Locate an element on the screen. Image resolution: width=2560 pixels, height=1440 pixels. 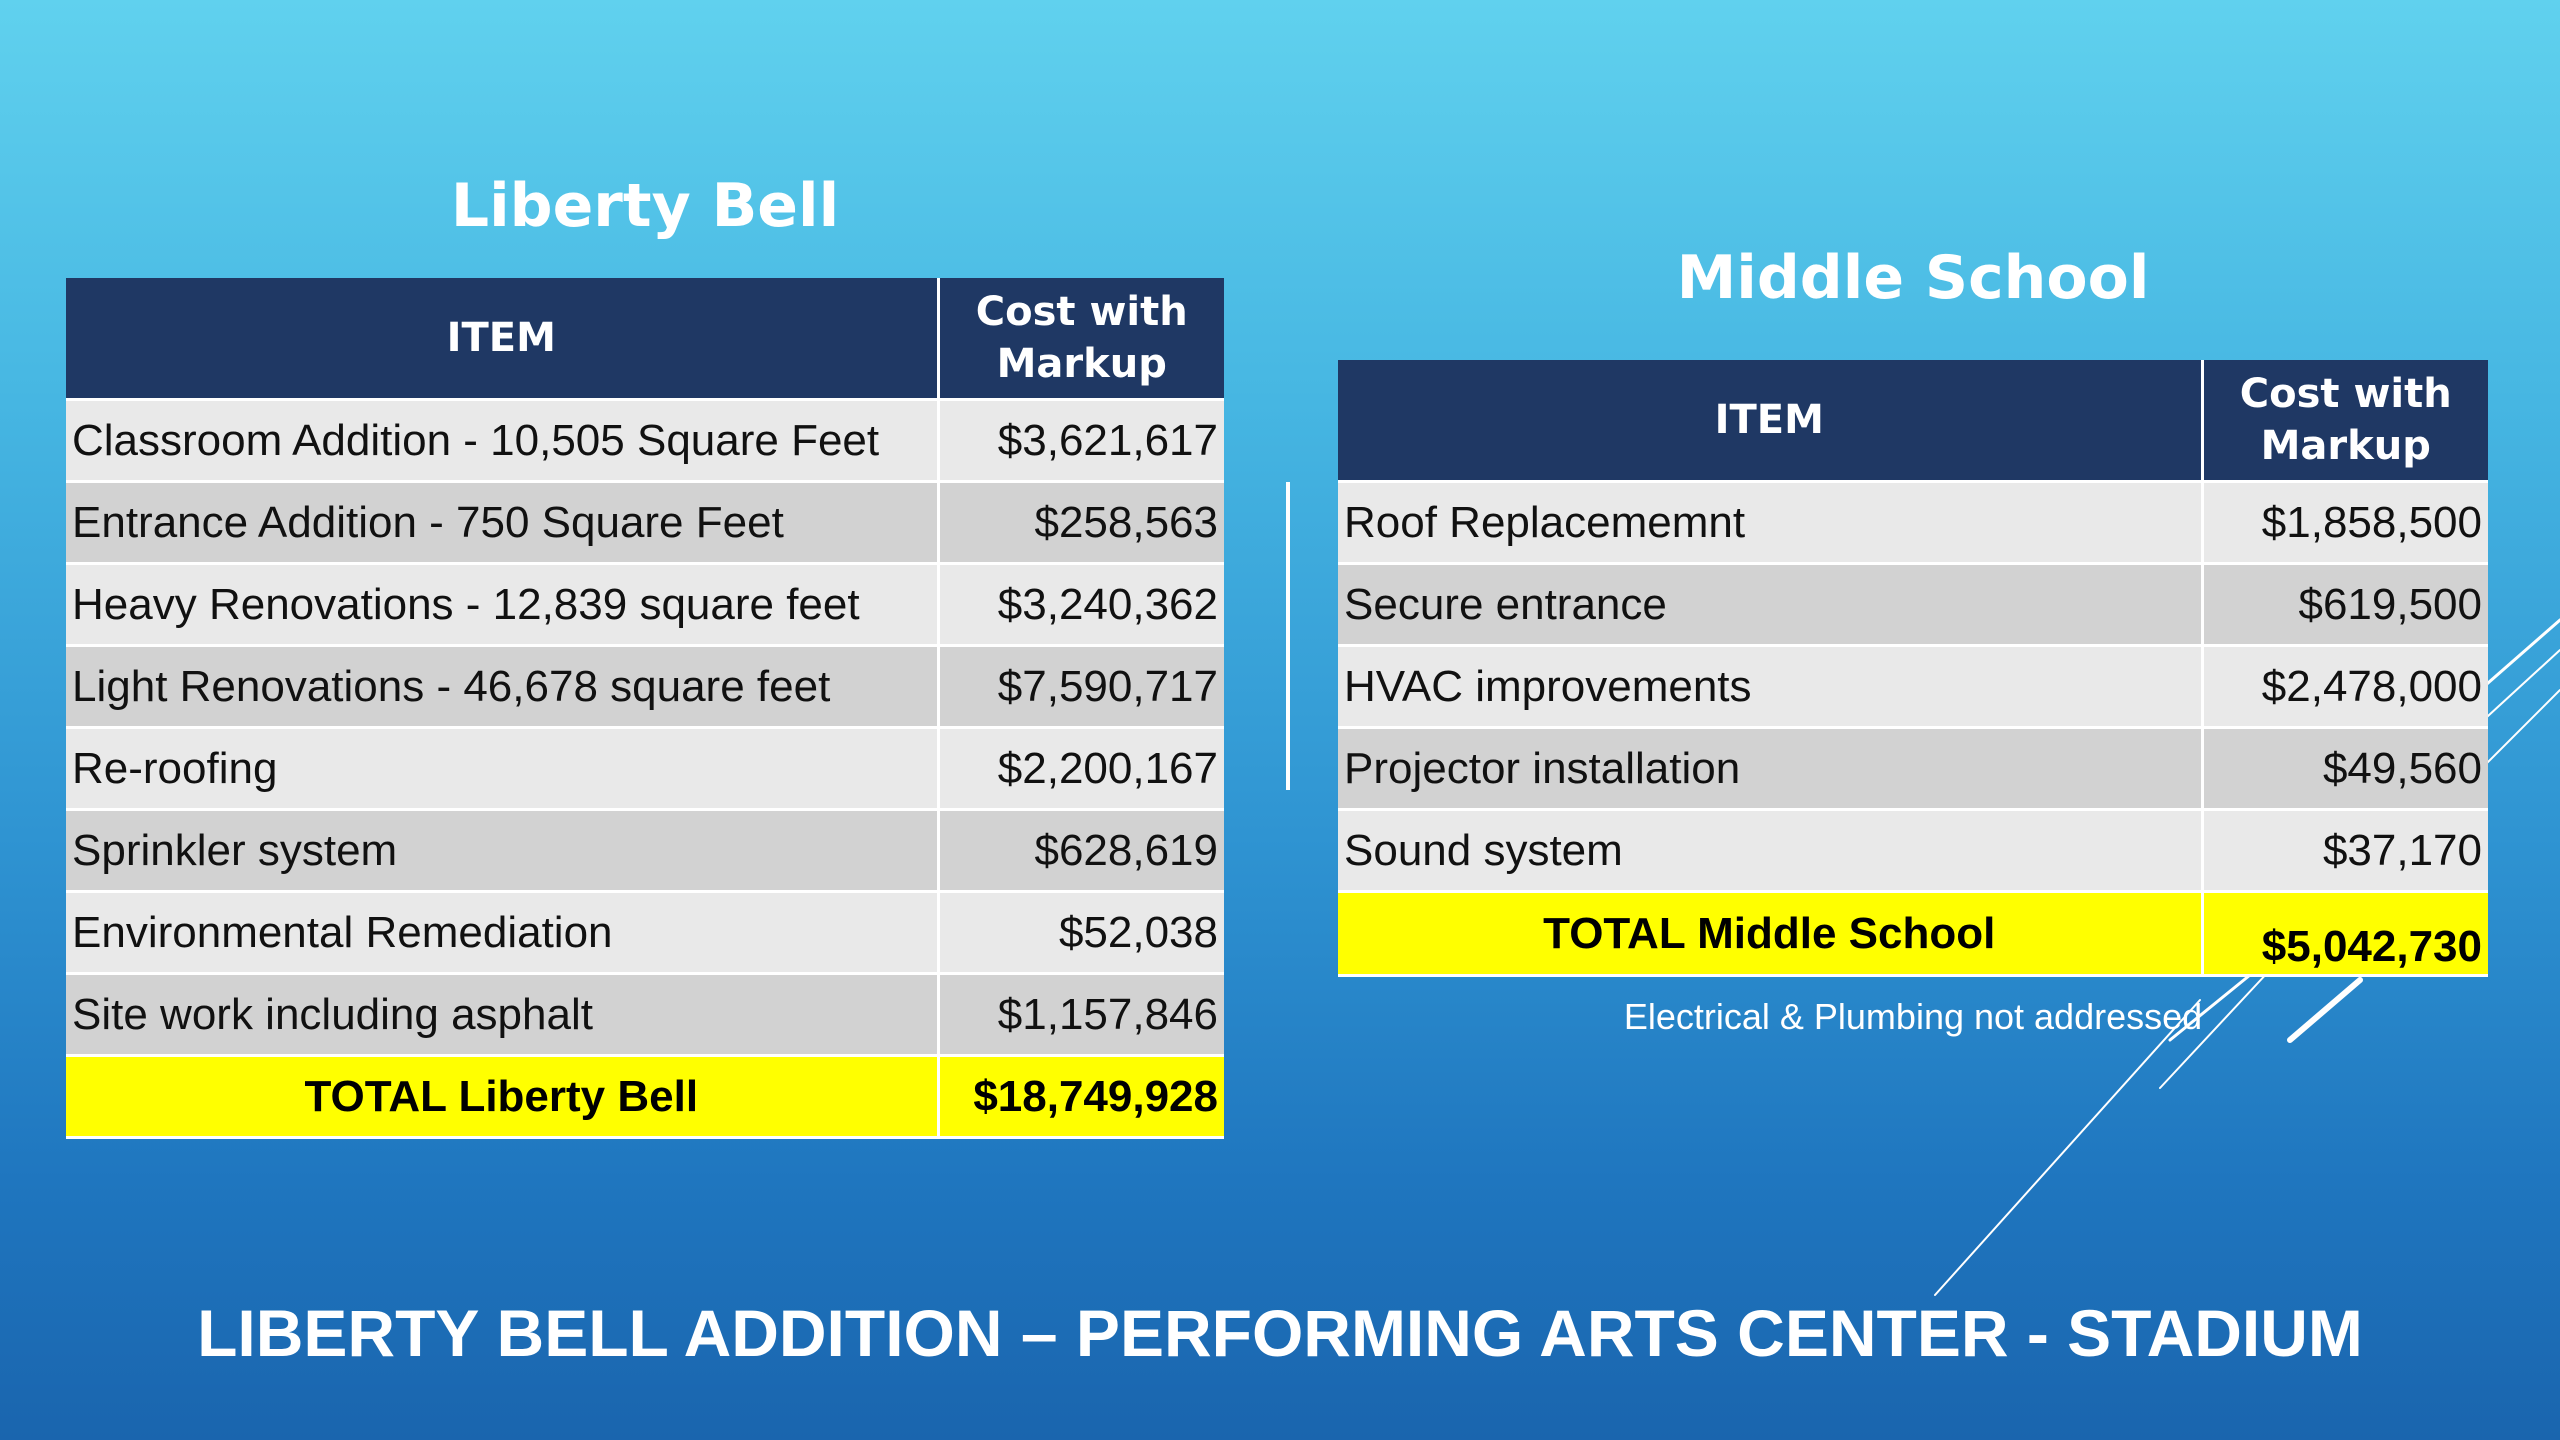
table-row: Re-roofing $2,200,167 is located at coordinates (645, 769).